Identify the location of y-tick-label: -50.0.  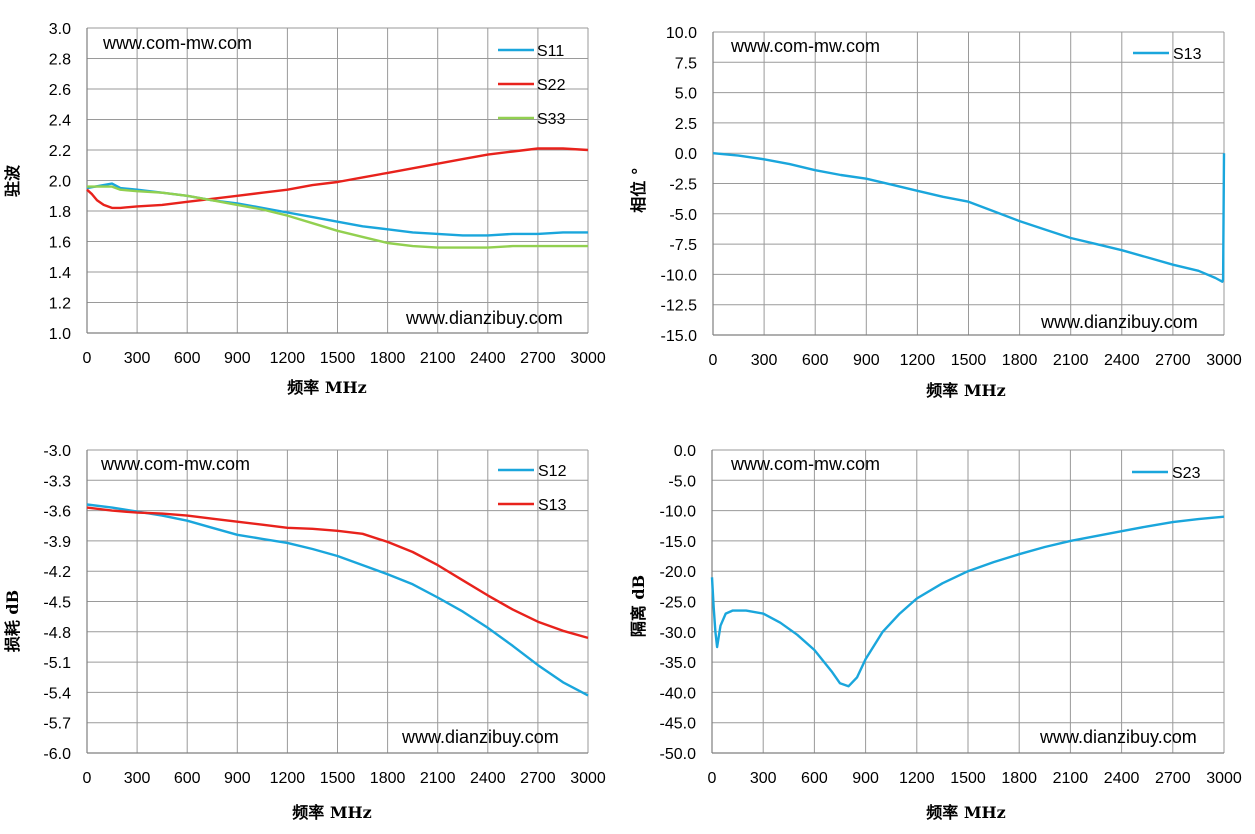
(678, 754).